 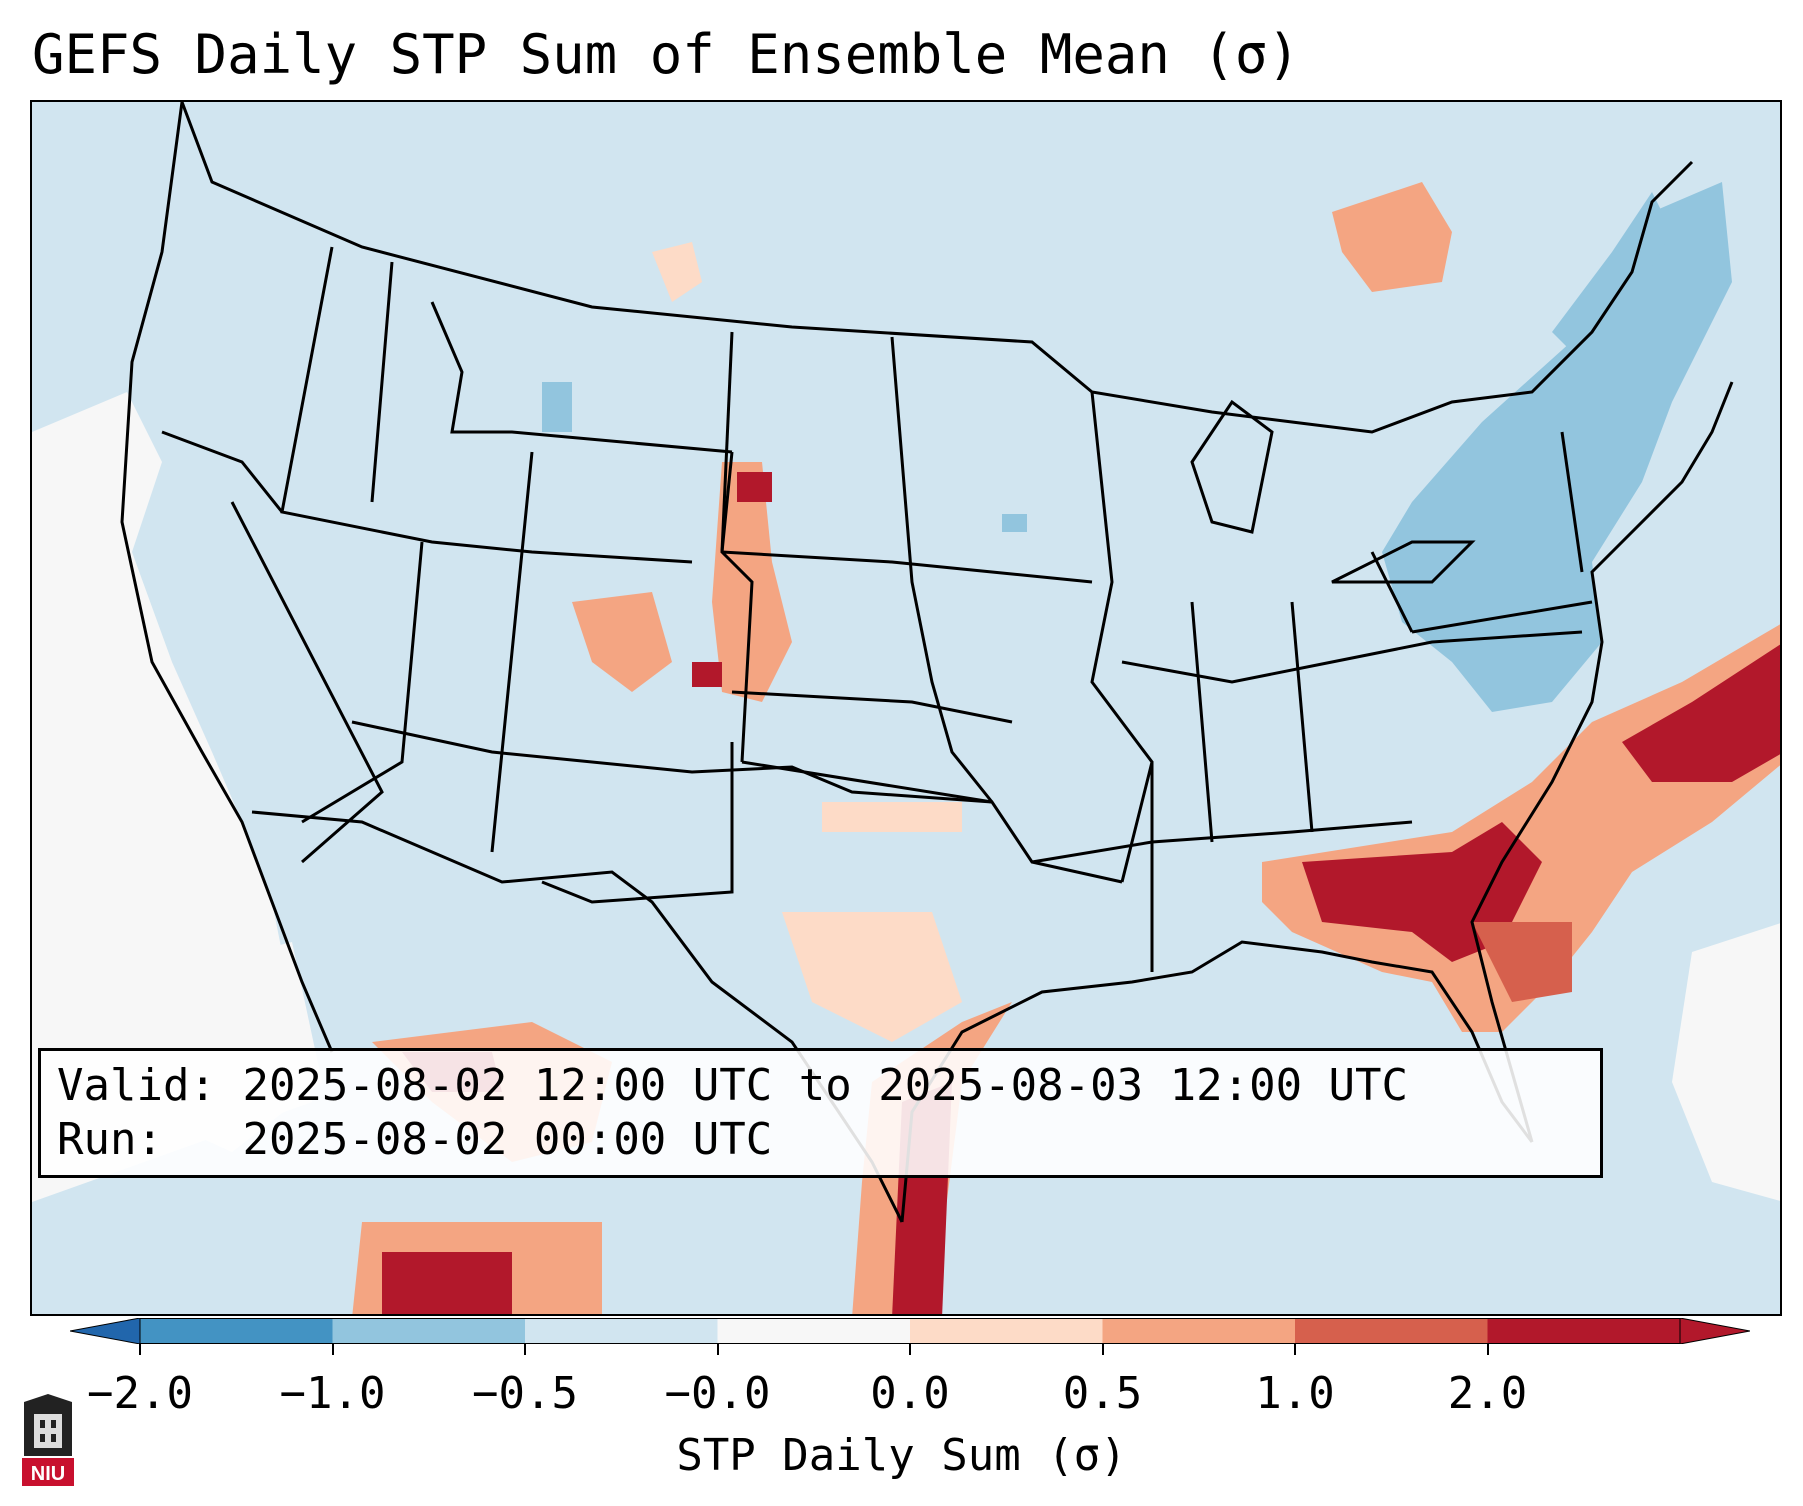 I want to click on lake-erie-outline, so click(x=1403, y=562).